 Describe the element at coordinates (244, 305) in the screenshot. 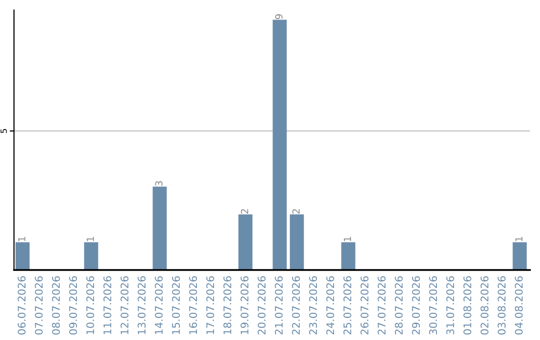

I see `x-tick-label: 19.07.2026` at that location.